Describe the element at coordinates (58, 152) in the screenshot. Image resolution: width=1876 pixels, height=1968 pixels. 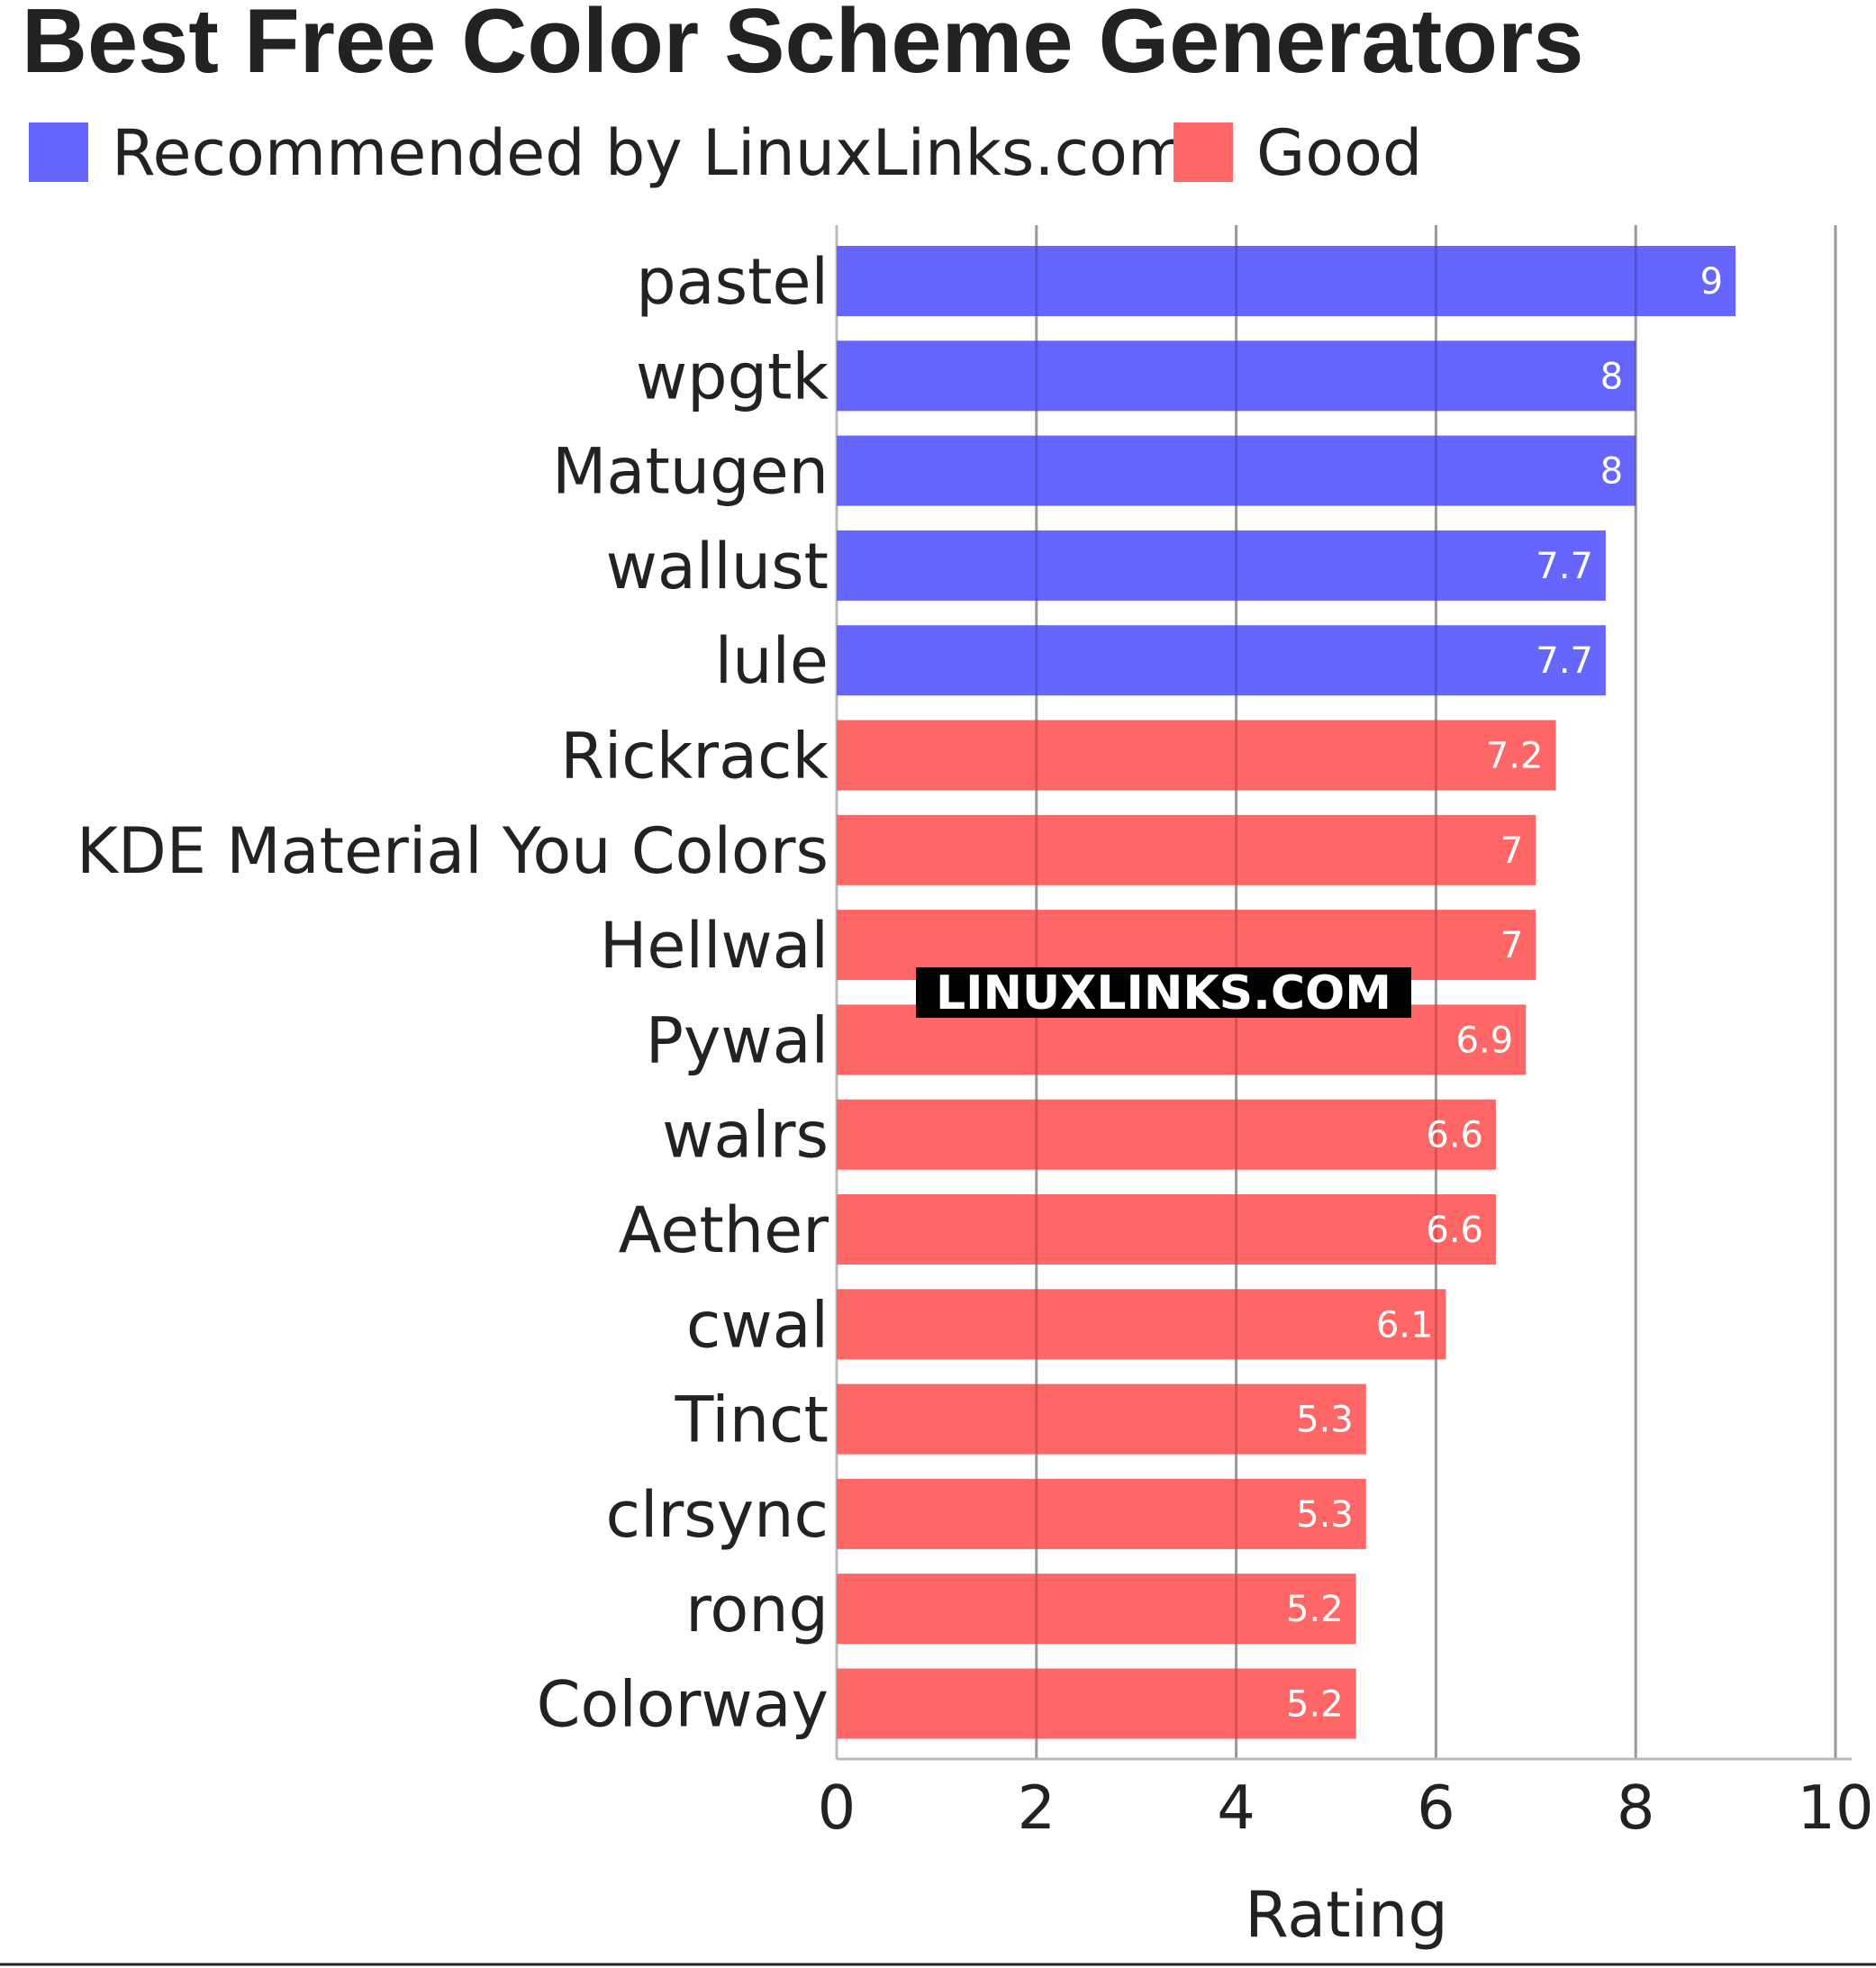
I see `legend-swatch-recommended` at that location.